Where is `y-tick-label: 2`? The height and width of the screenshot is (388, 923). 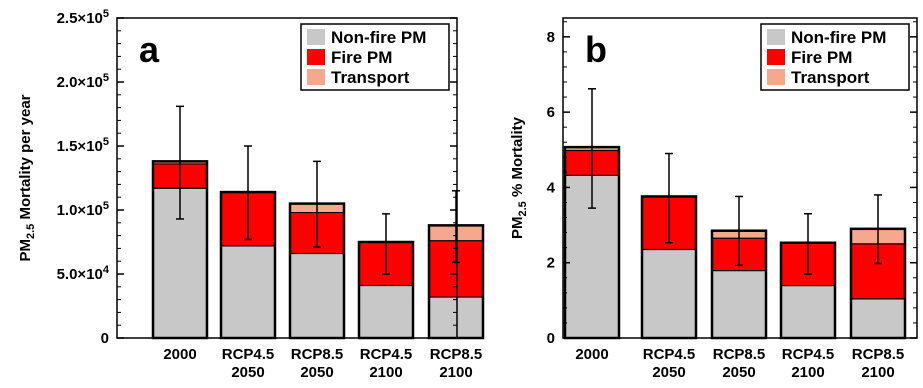 y-tick-label: 2 is located at coordinates (551, 263).